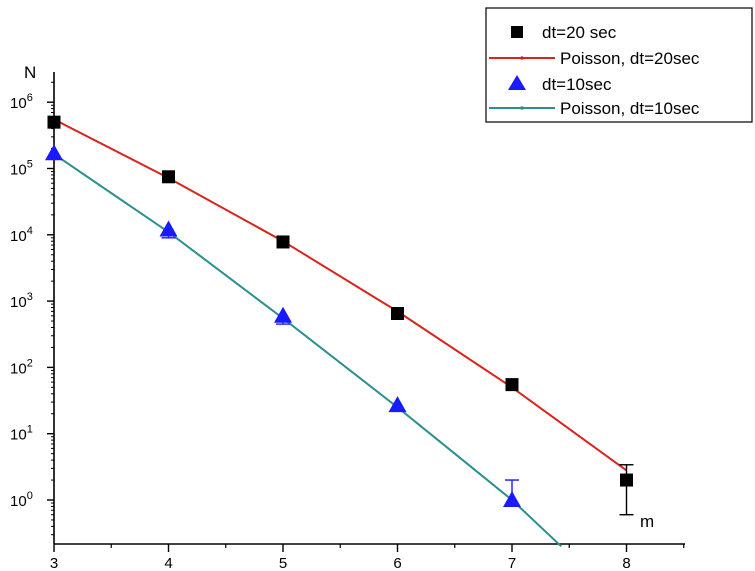  What do you see at coordinates (21, 367) in the screenshot?
I see `y-tick-label: 10²` at bounding box center [21, 367].